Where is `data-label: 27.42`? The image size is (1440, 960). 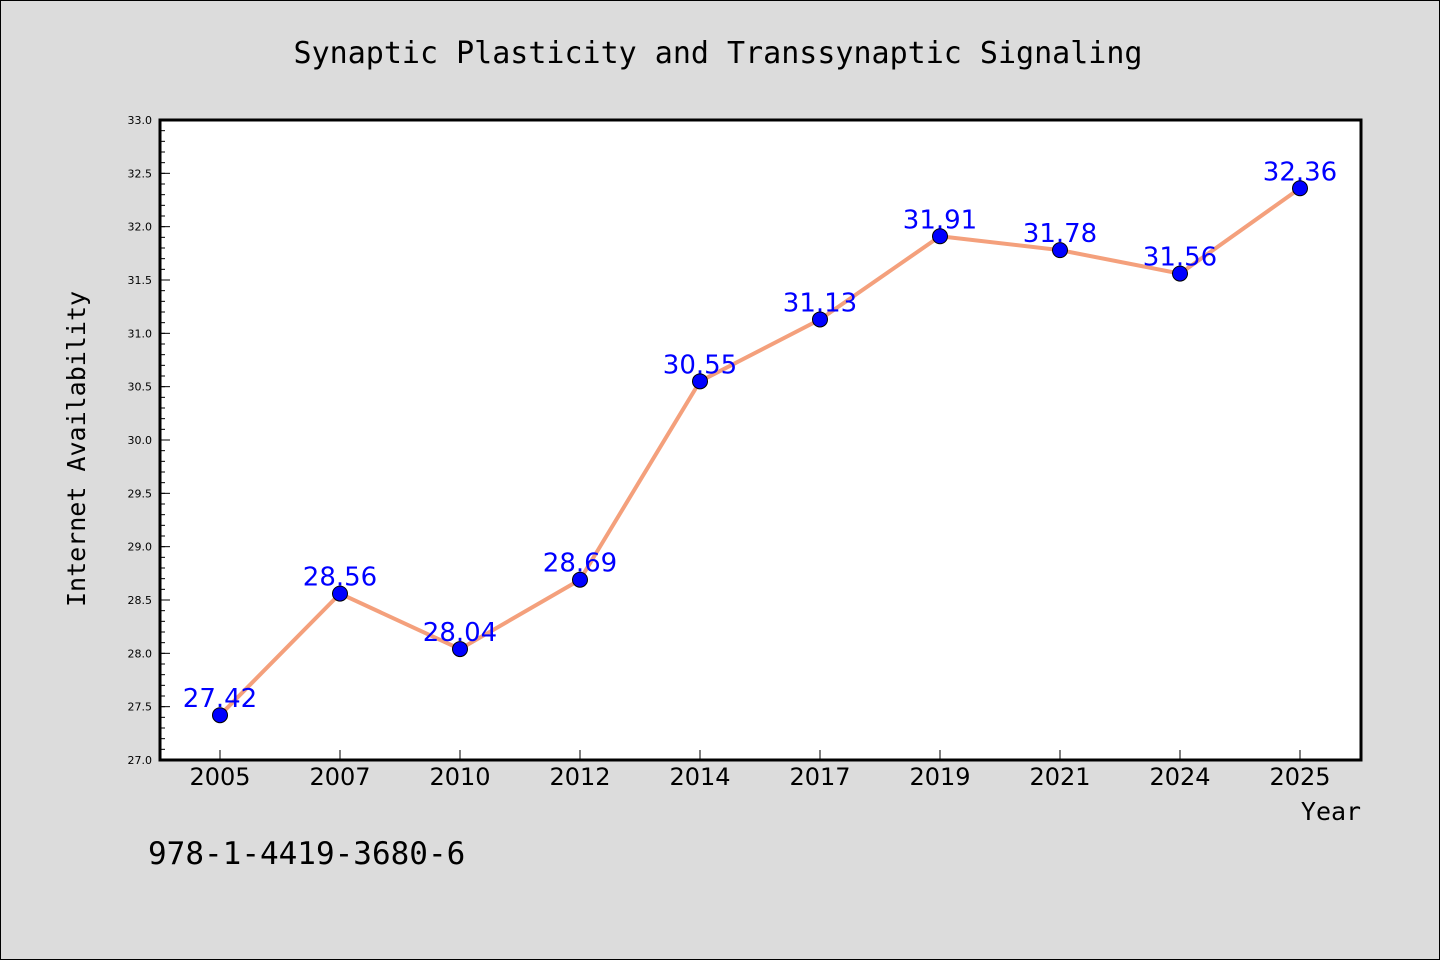
data-label: 27.42 is located at coordinates (220, 699).